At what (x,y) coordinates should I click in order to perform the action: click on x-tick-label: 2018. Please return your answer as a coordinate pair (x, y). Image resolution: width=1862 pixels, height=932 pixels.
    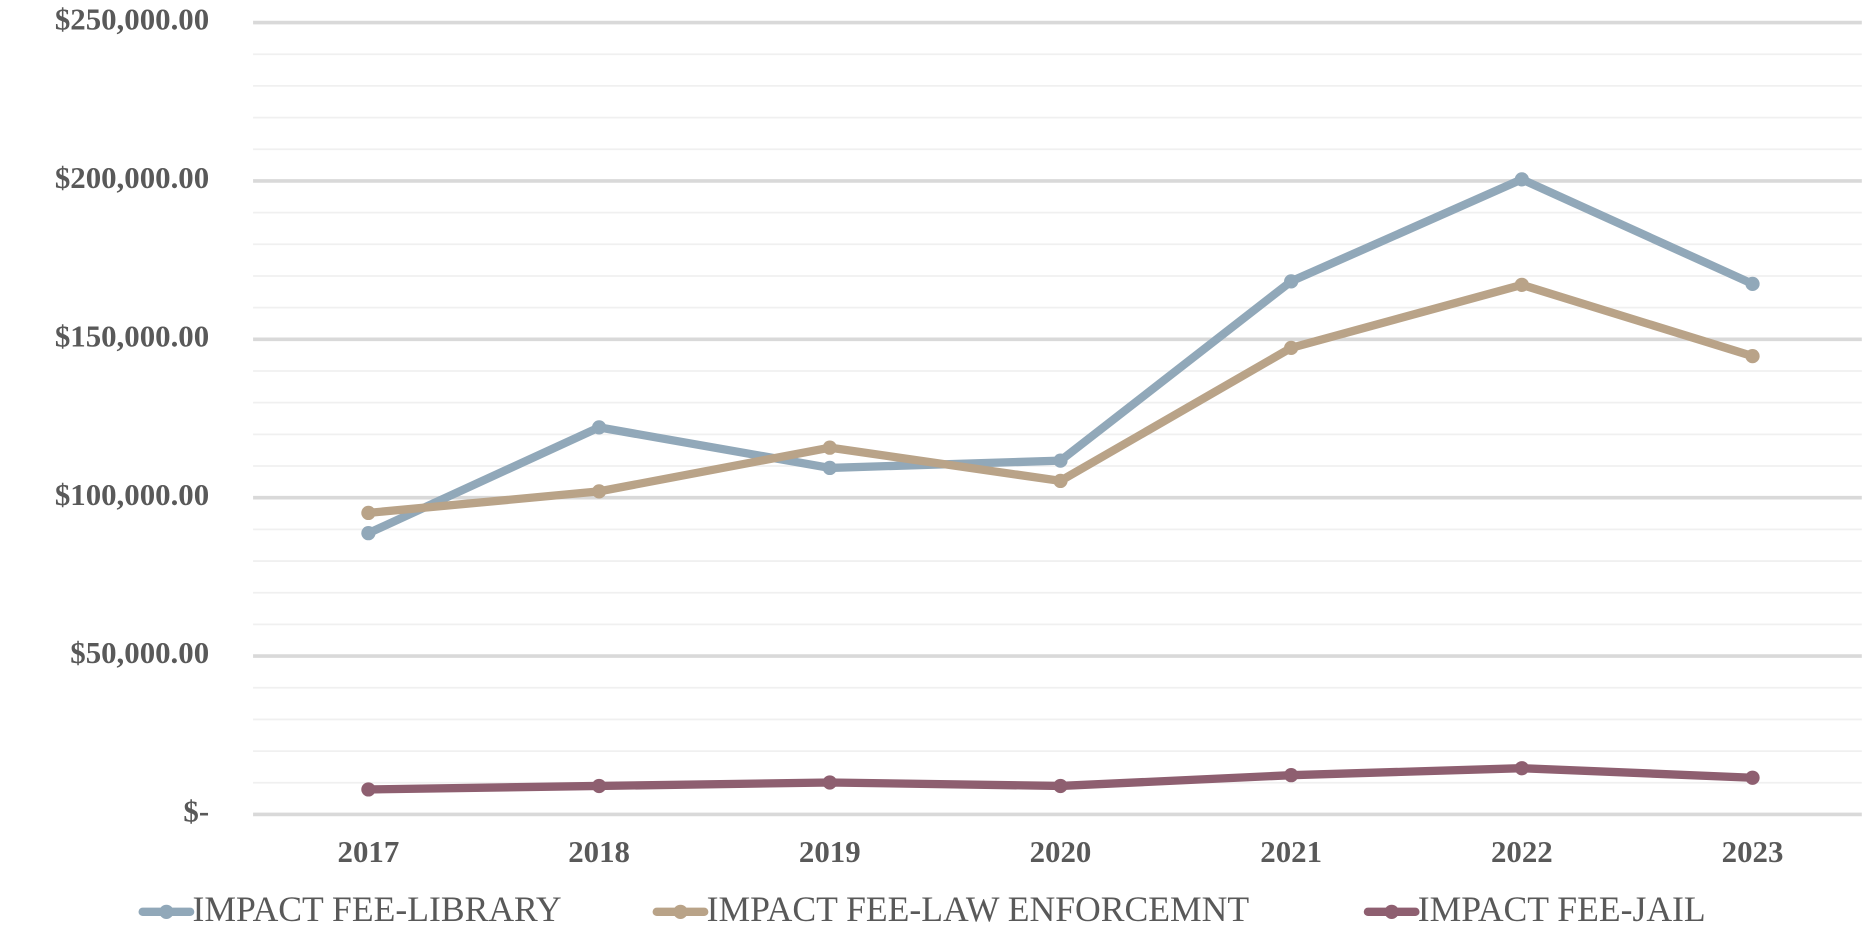
    Looking at the image, I should click on (599, 852).